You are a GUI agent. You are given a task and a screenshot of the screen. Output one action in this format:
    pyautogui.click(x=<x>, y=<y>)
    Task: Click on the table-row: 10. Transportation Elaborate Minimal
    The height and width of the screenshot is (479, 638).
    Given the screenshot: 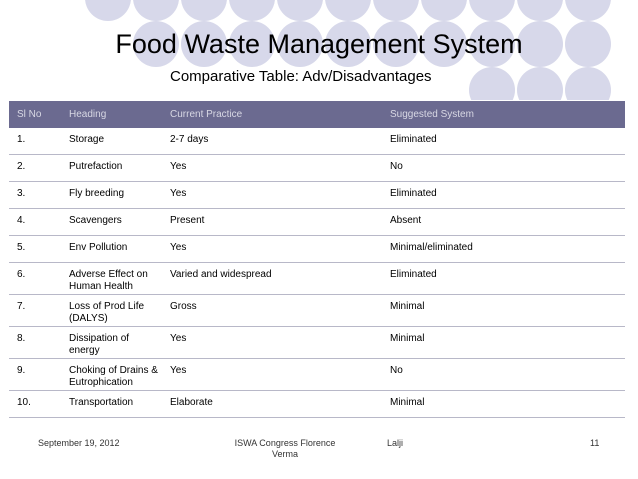 What is the action you would take?
    pyautogui.click(x=317, y=404)
    